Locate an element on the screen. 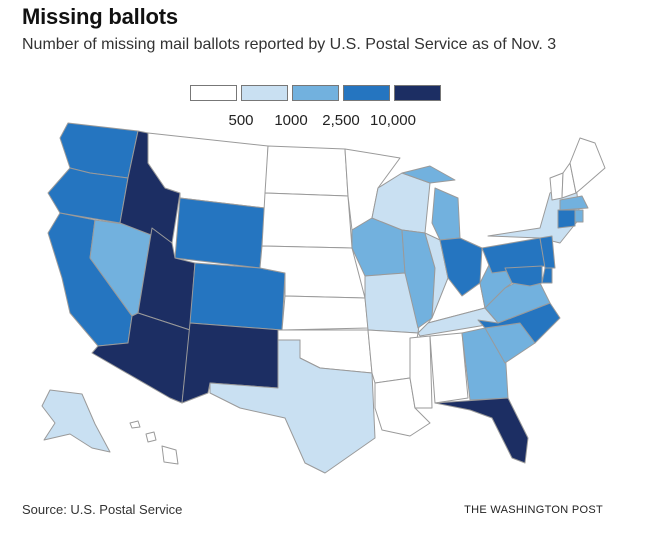  state-fl is located at coordinates (481, 430).